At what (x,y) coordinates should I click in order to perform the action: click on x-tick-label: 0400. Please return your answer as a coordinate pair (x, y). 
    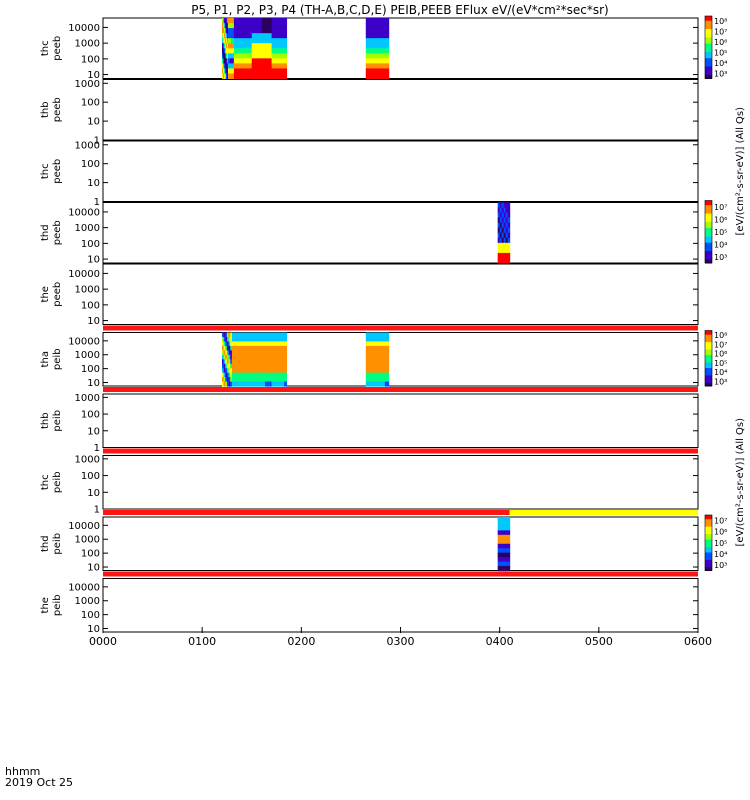
    Looking at the image, I should click on (500, 641).